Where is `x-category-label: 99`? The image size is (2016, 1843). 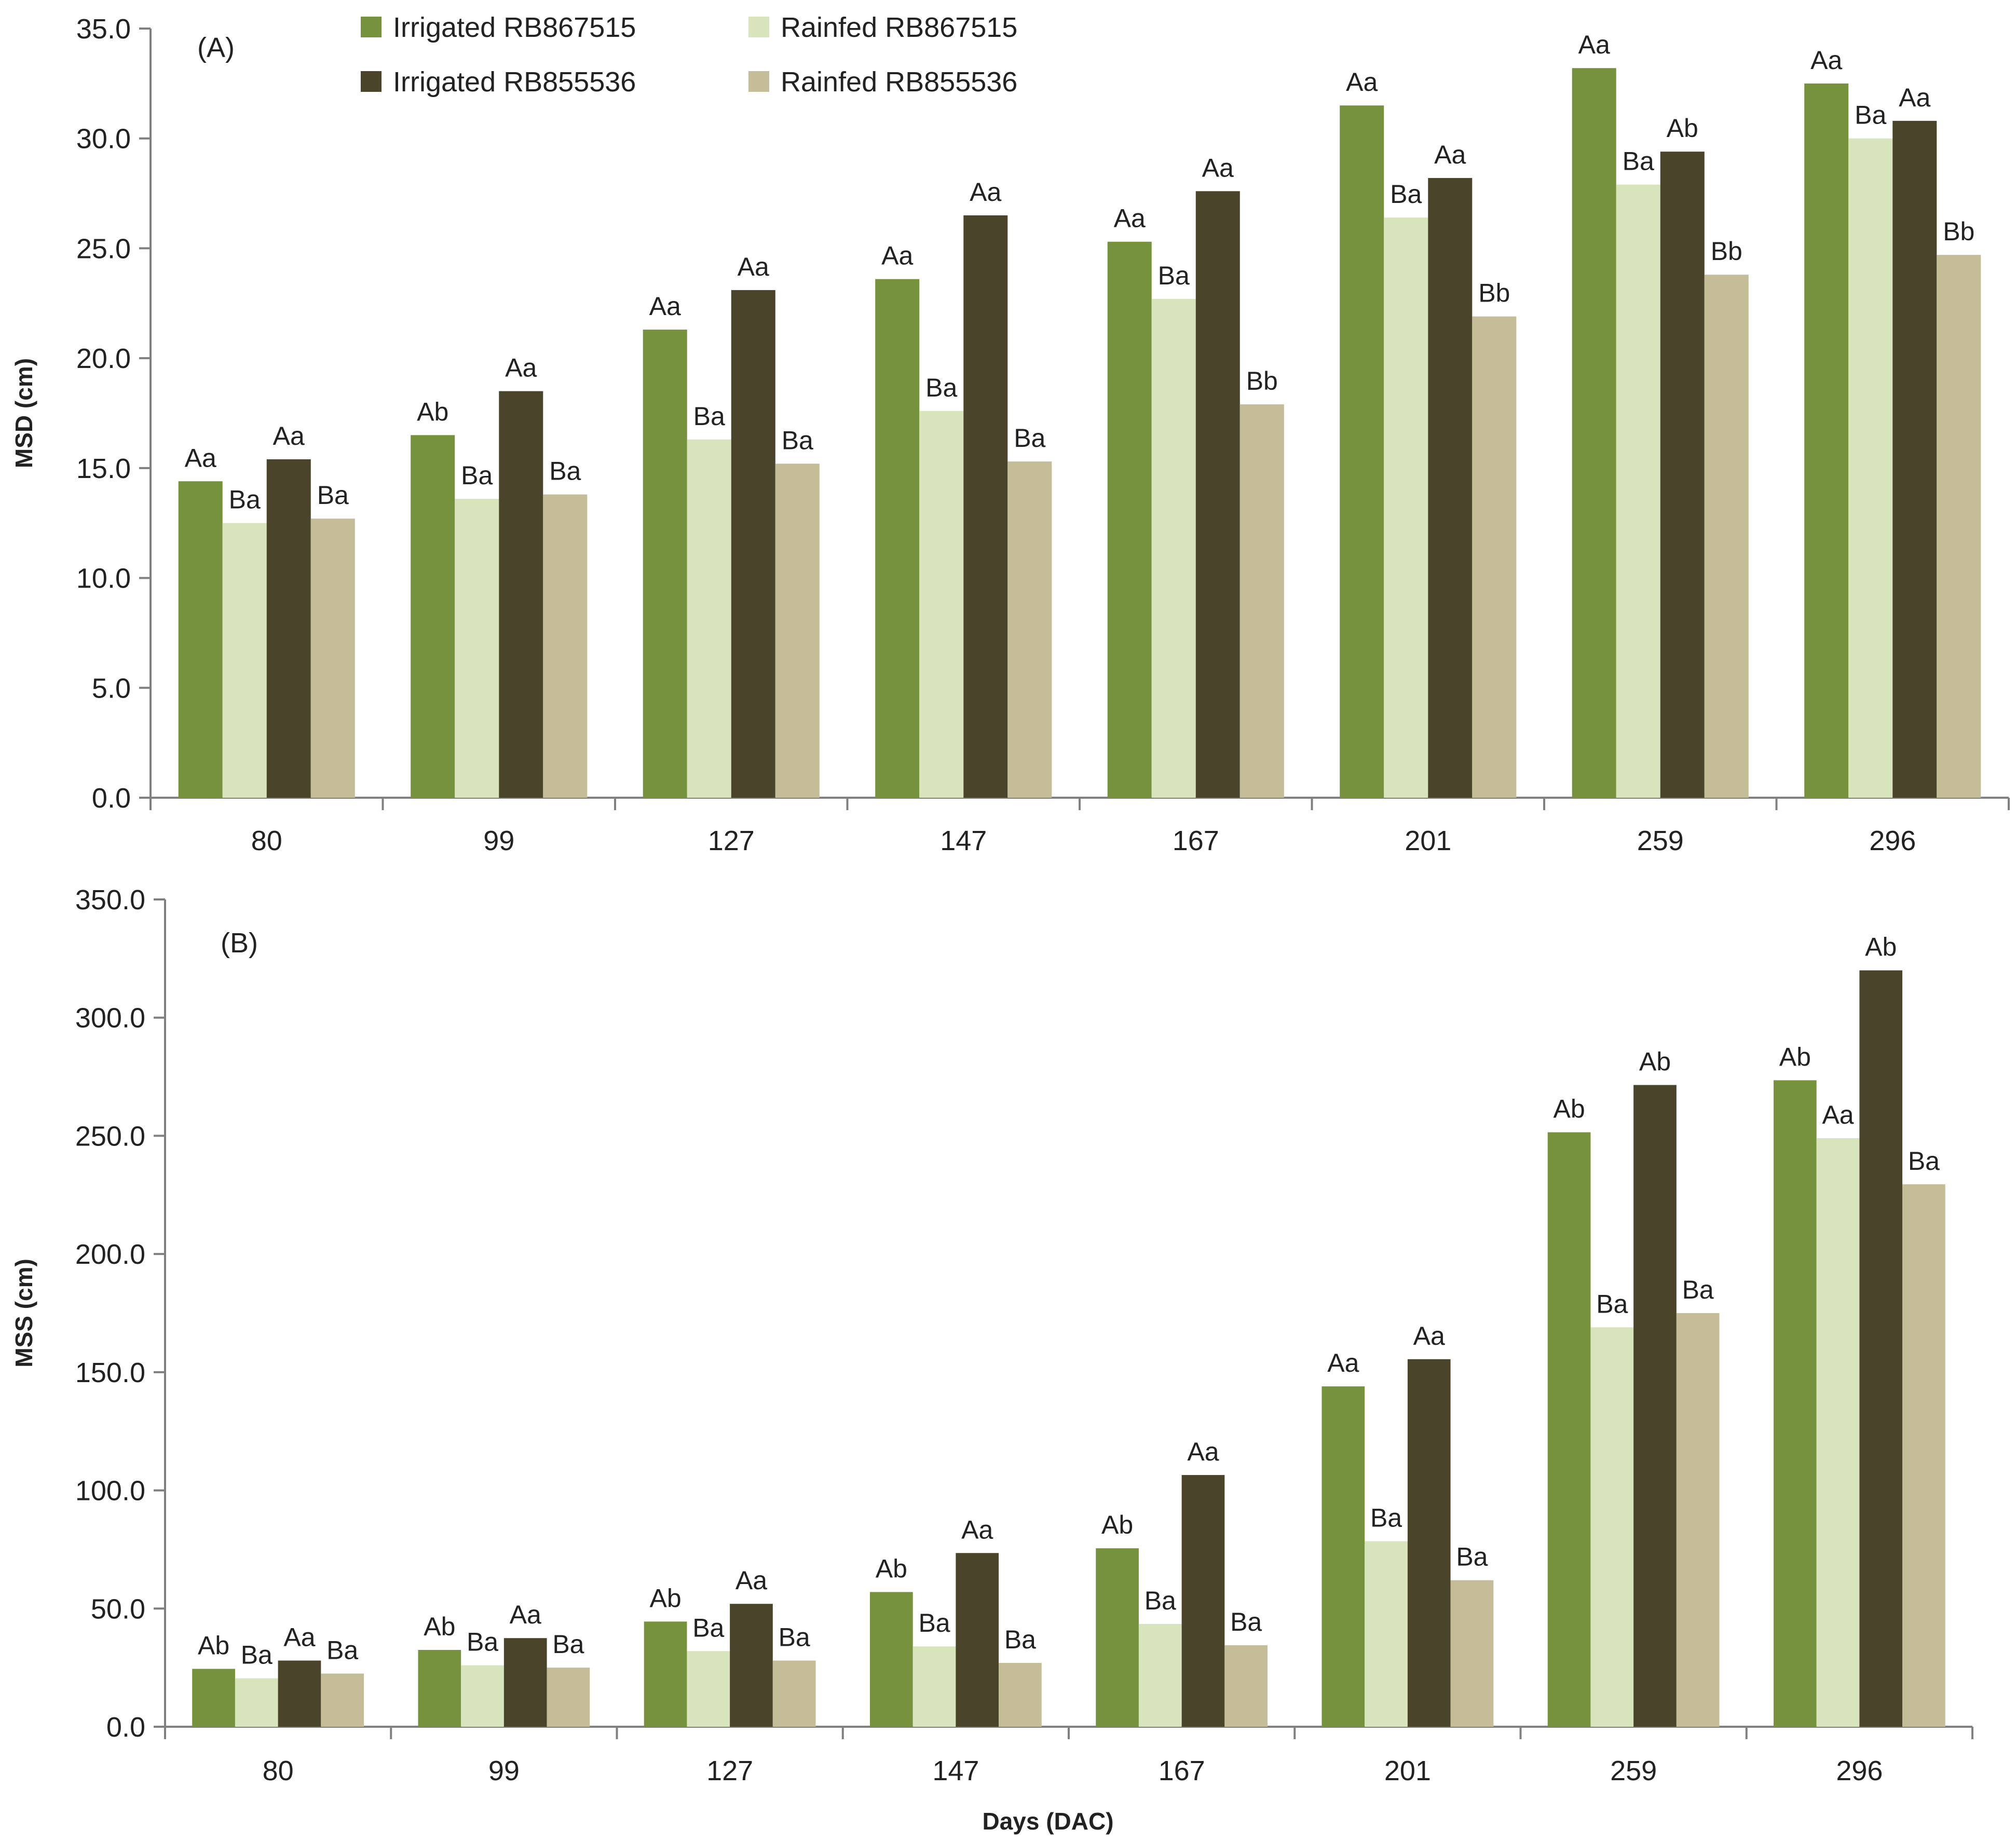 x-category-label: 99 is located at coordinates (499, 840).